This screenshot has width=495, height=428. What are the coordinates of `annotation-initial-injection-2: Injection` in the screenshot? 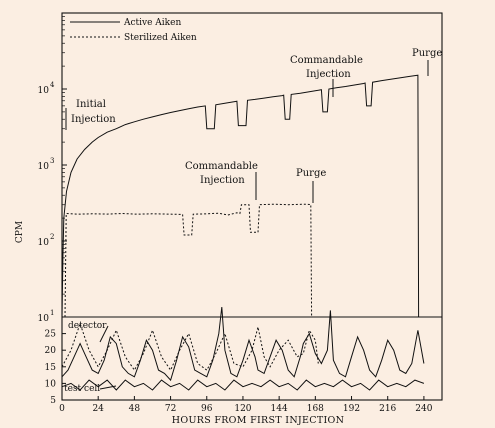 It's located at (93, 119).